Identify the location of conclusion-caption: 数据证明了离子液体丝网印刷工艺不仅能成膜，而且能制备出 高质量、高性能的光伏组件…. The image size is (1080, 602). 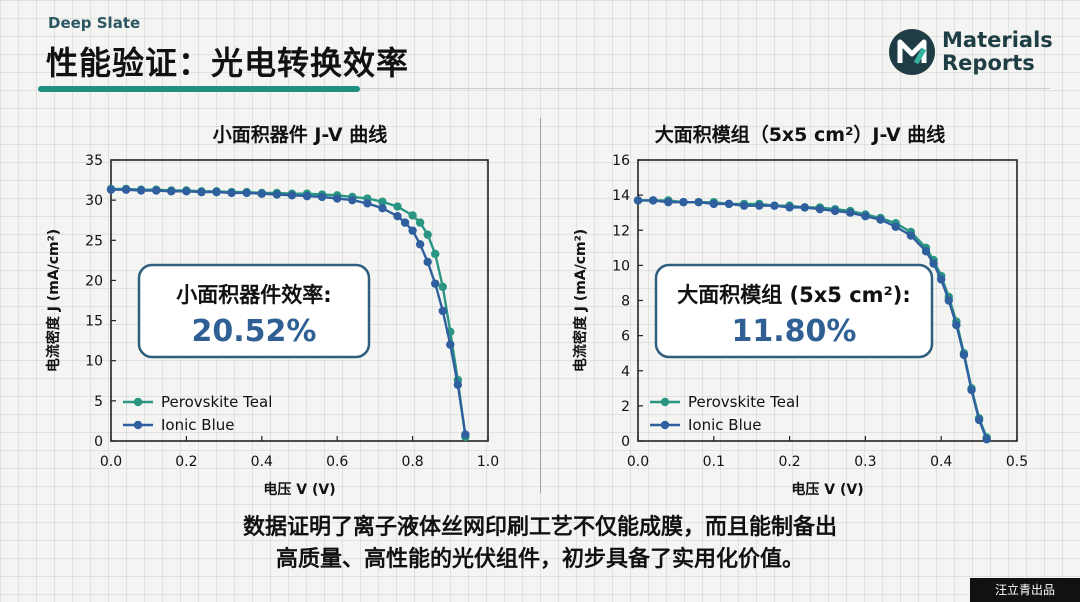
(540, 544).